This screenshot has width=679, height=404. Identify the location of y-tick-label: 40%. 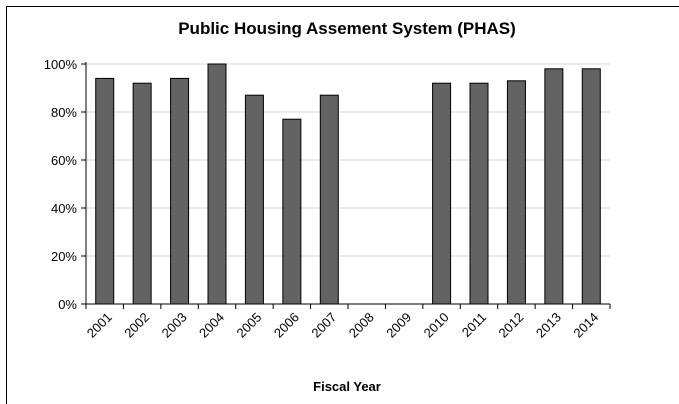
(64, 208).